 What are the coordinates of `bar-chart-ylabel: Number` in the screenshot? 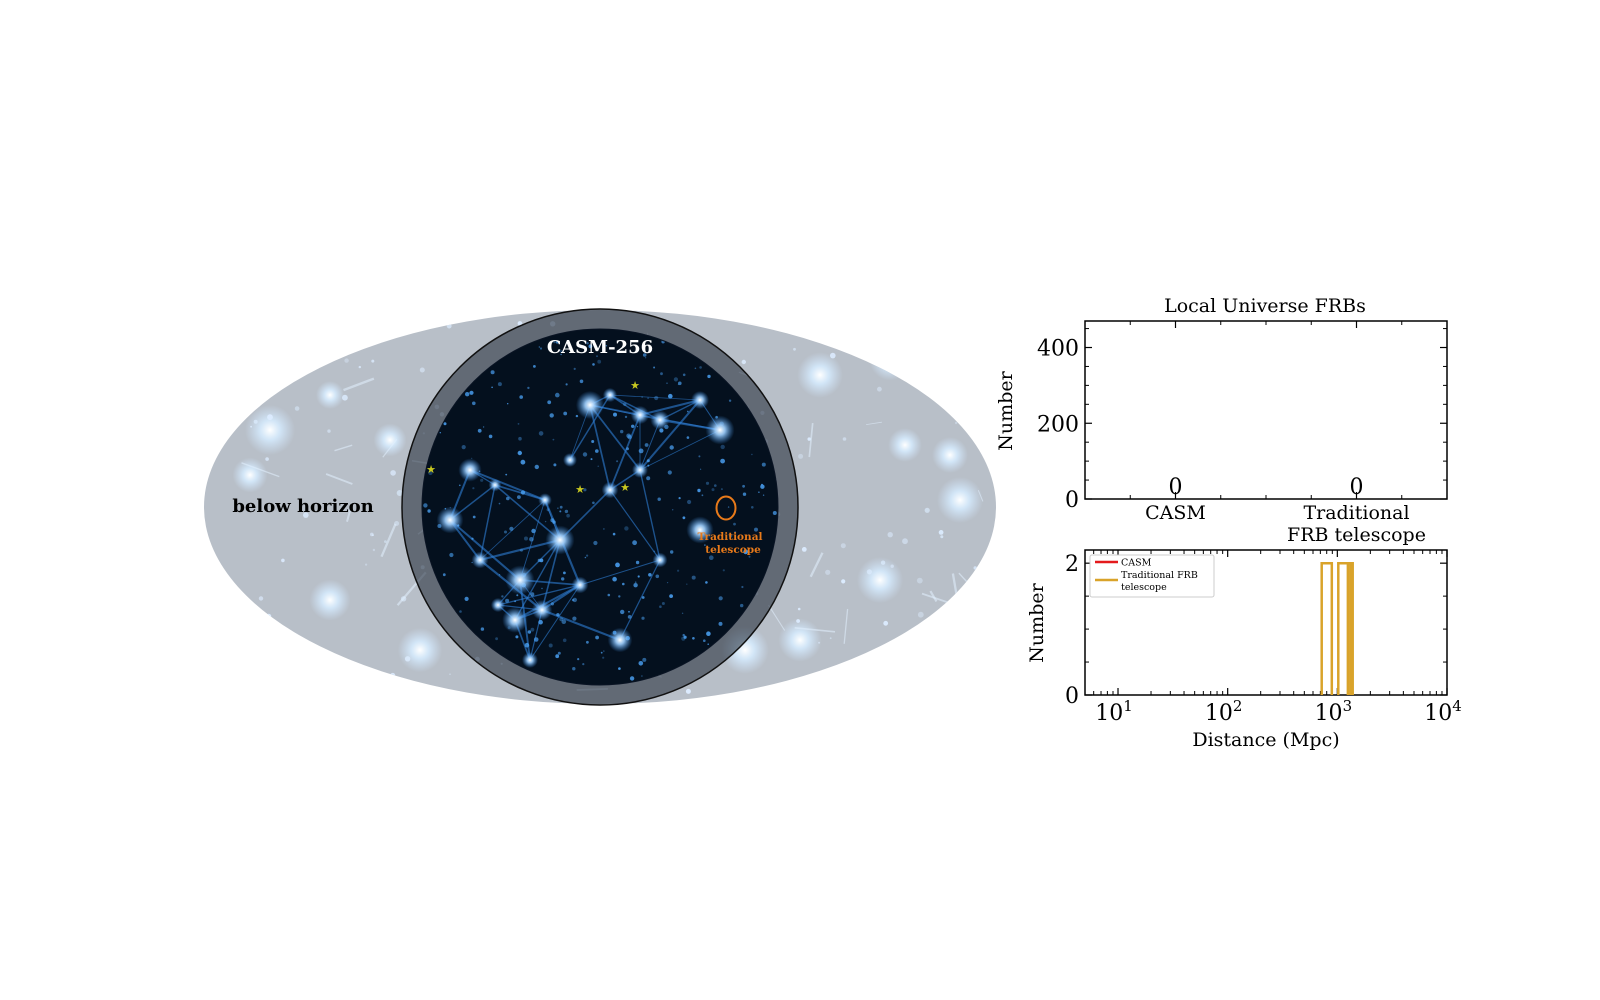 It's located at (1006, 410).